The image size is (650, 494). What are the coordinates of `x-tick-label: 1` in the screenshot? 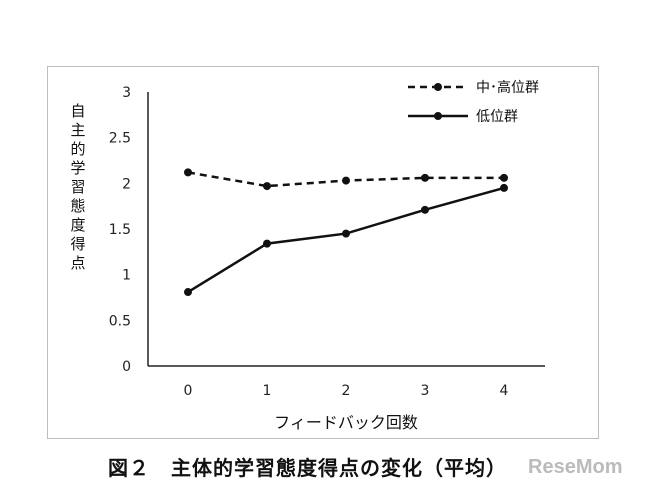 It's located at (267, 391).